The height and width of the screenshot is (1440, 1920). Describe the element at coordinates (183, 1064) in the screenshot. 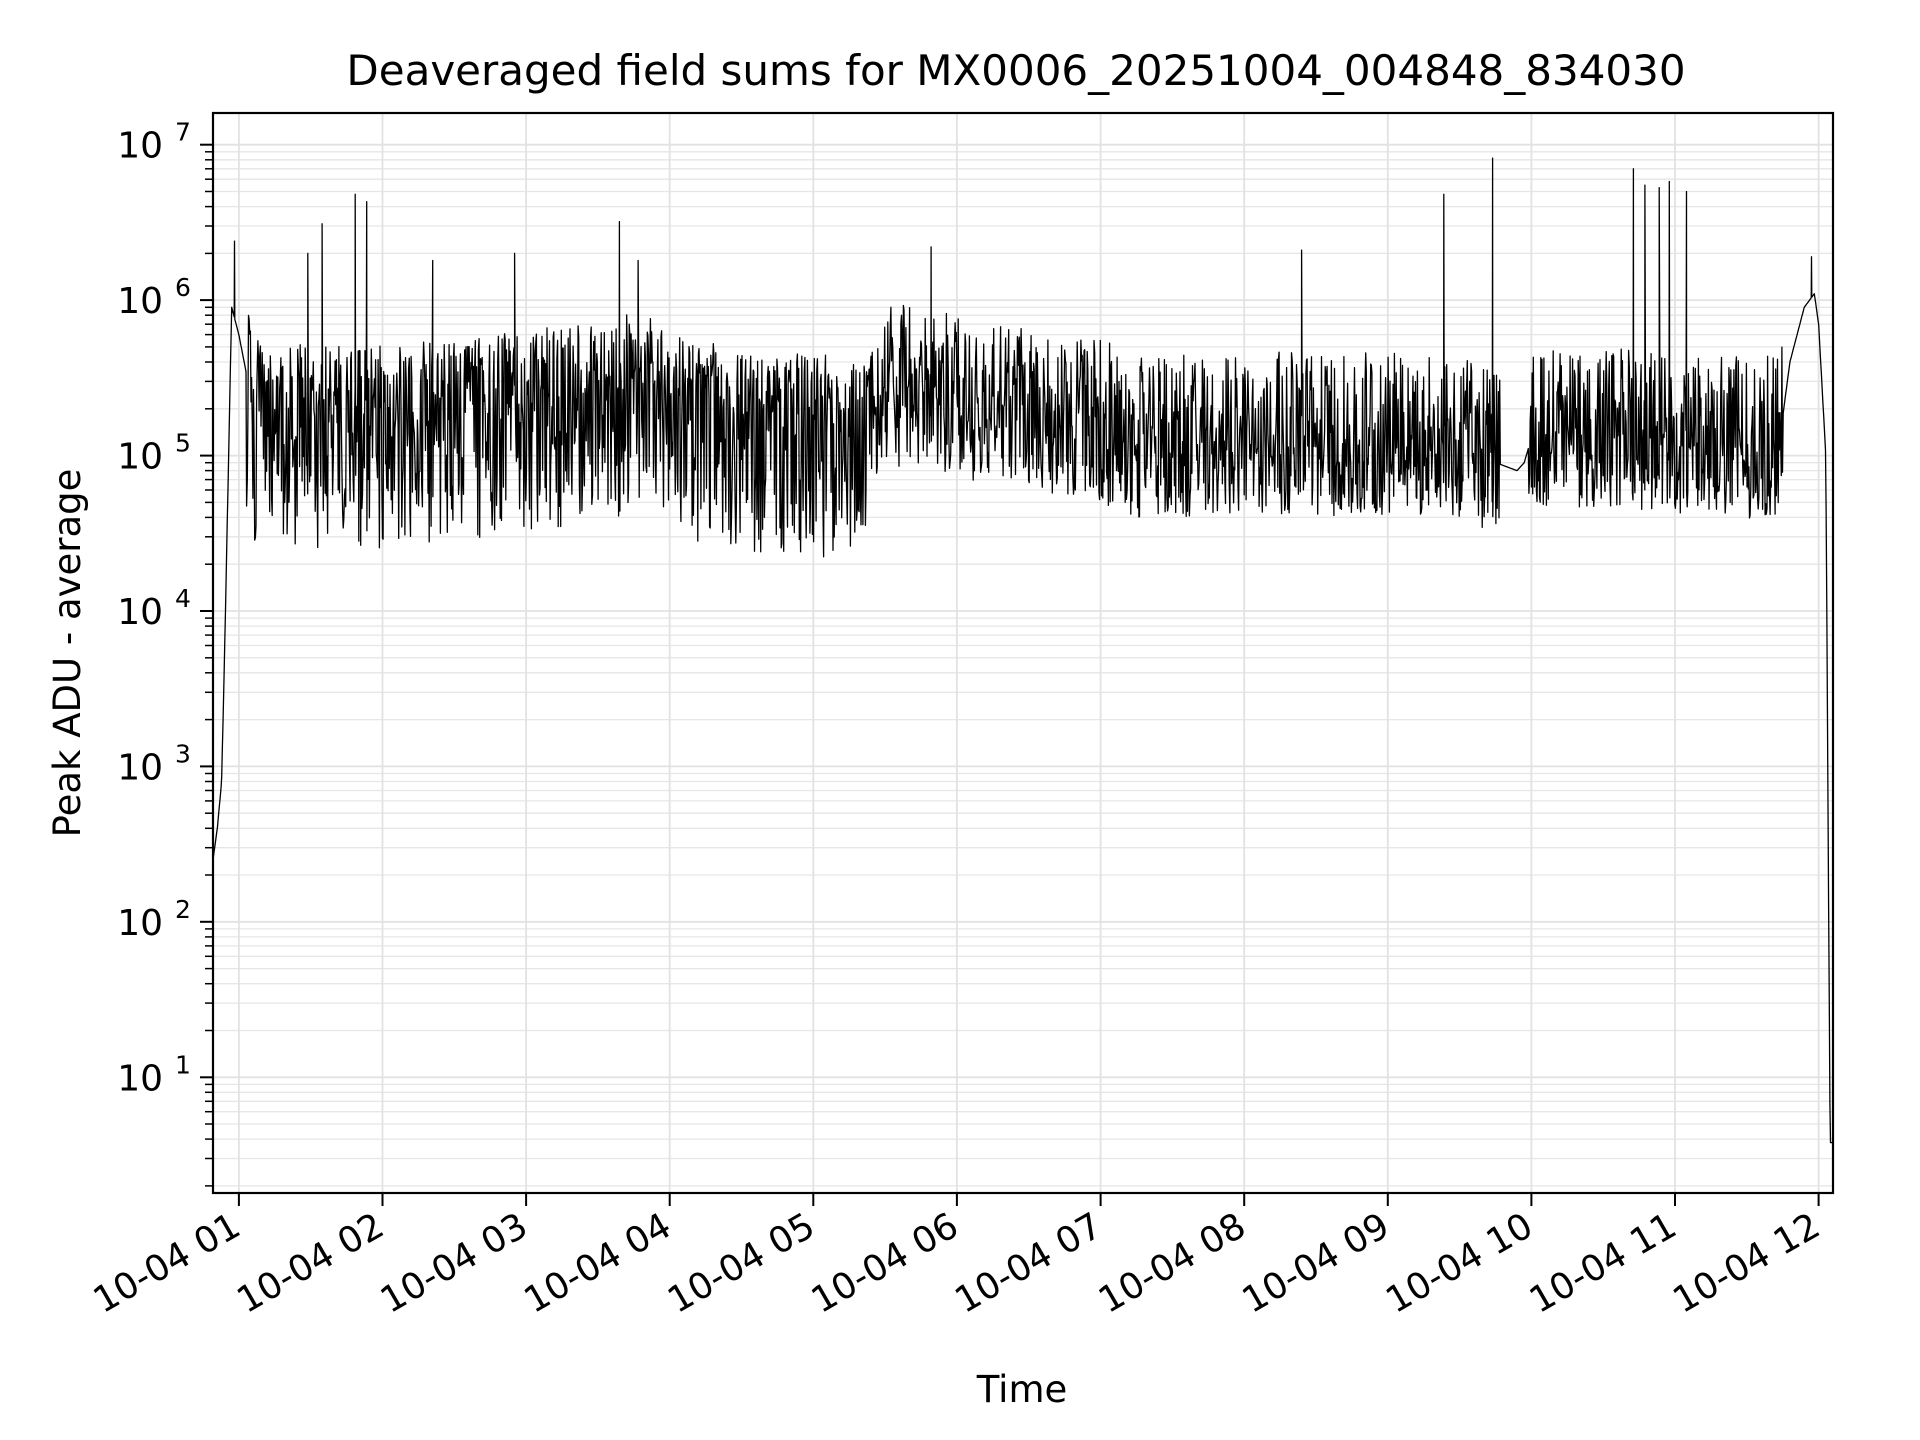

I see `y-tick-exponent: 1` at that location.